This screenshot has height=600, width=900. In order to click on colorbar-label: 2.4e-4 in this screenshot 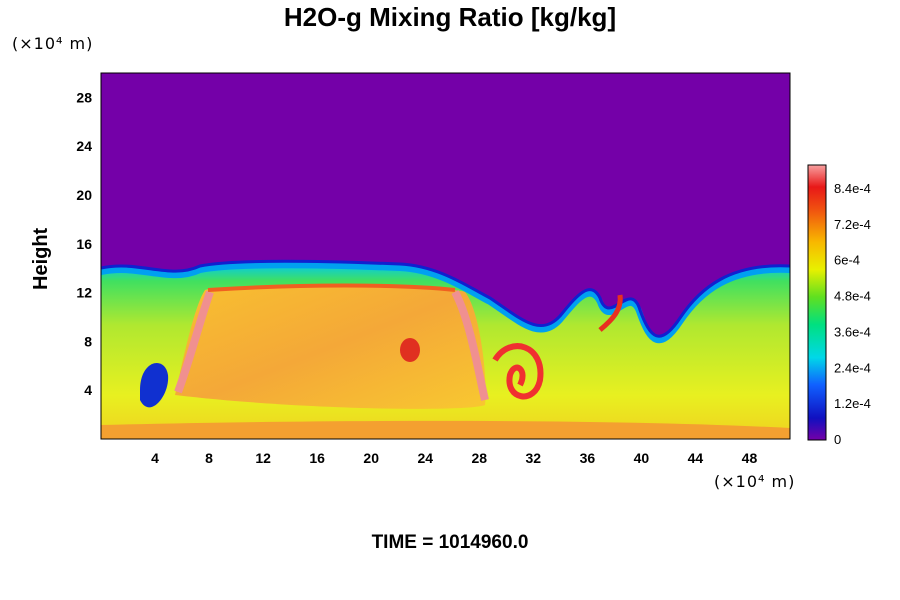, I will do `click(852, 367)`.